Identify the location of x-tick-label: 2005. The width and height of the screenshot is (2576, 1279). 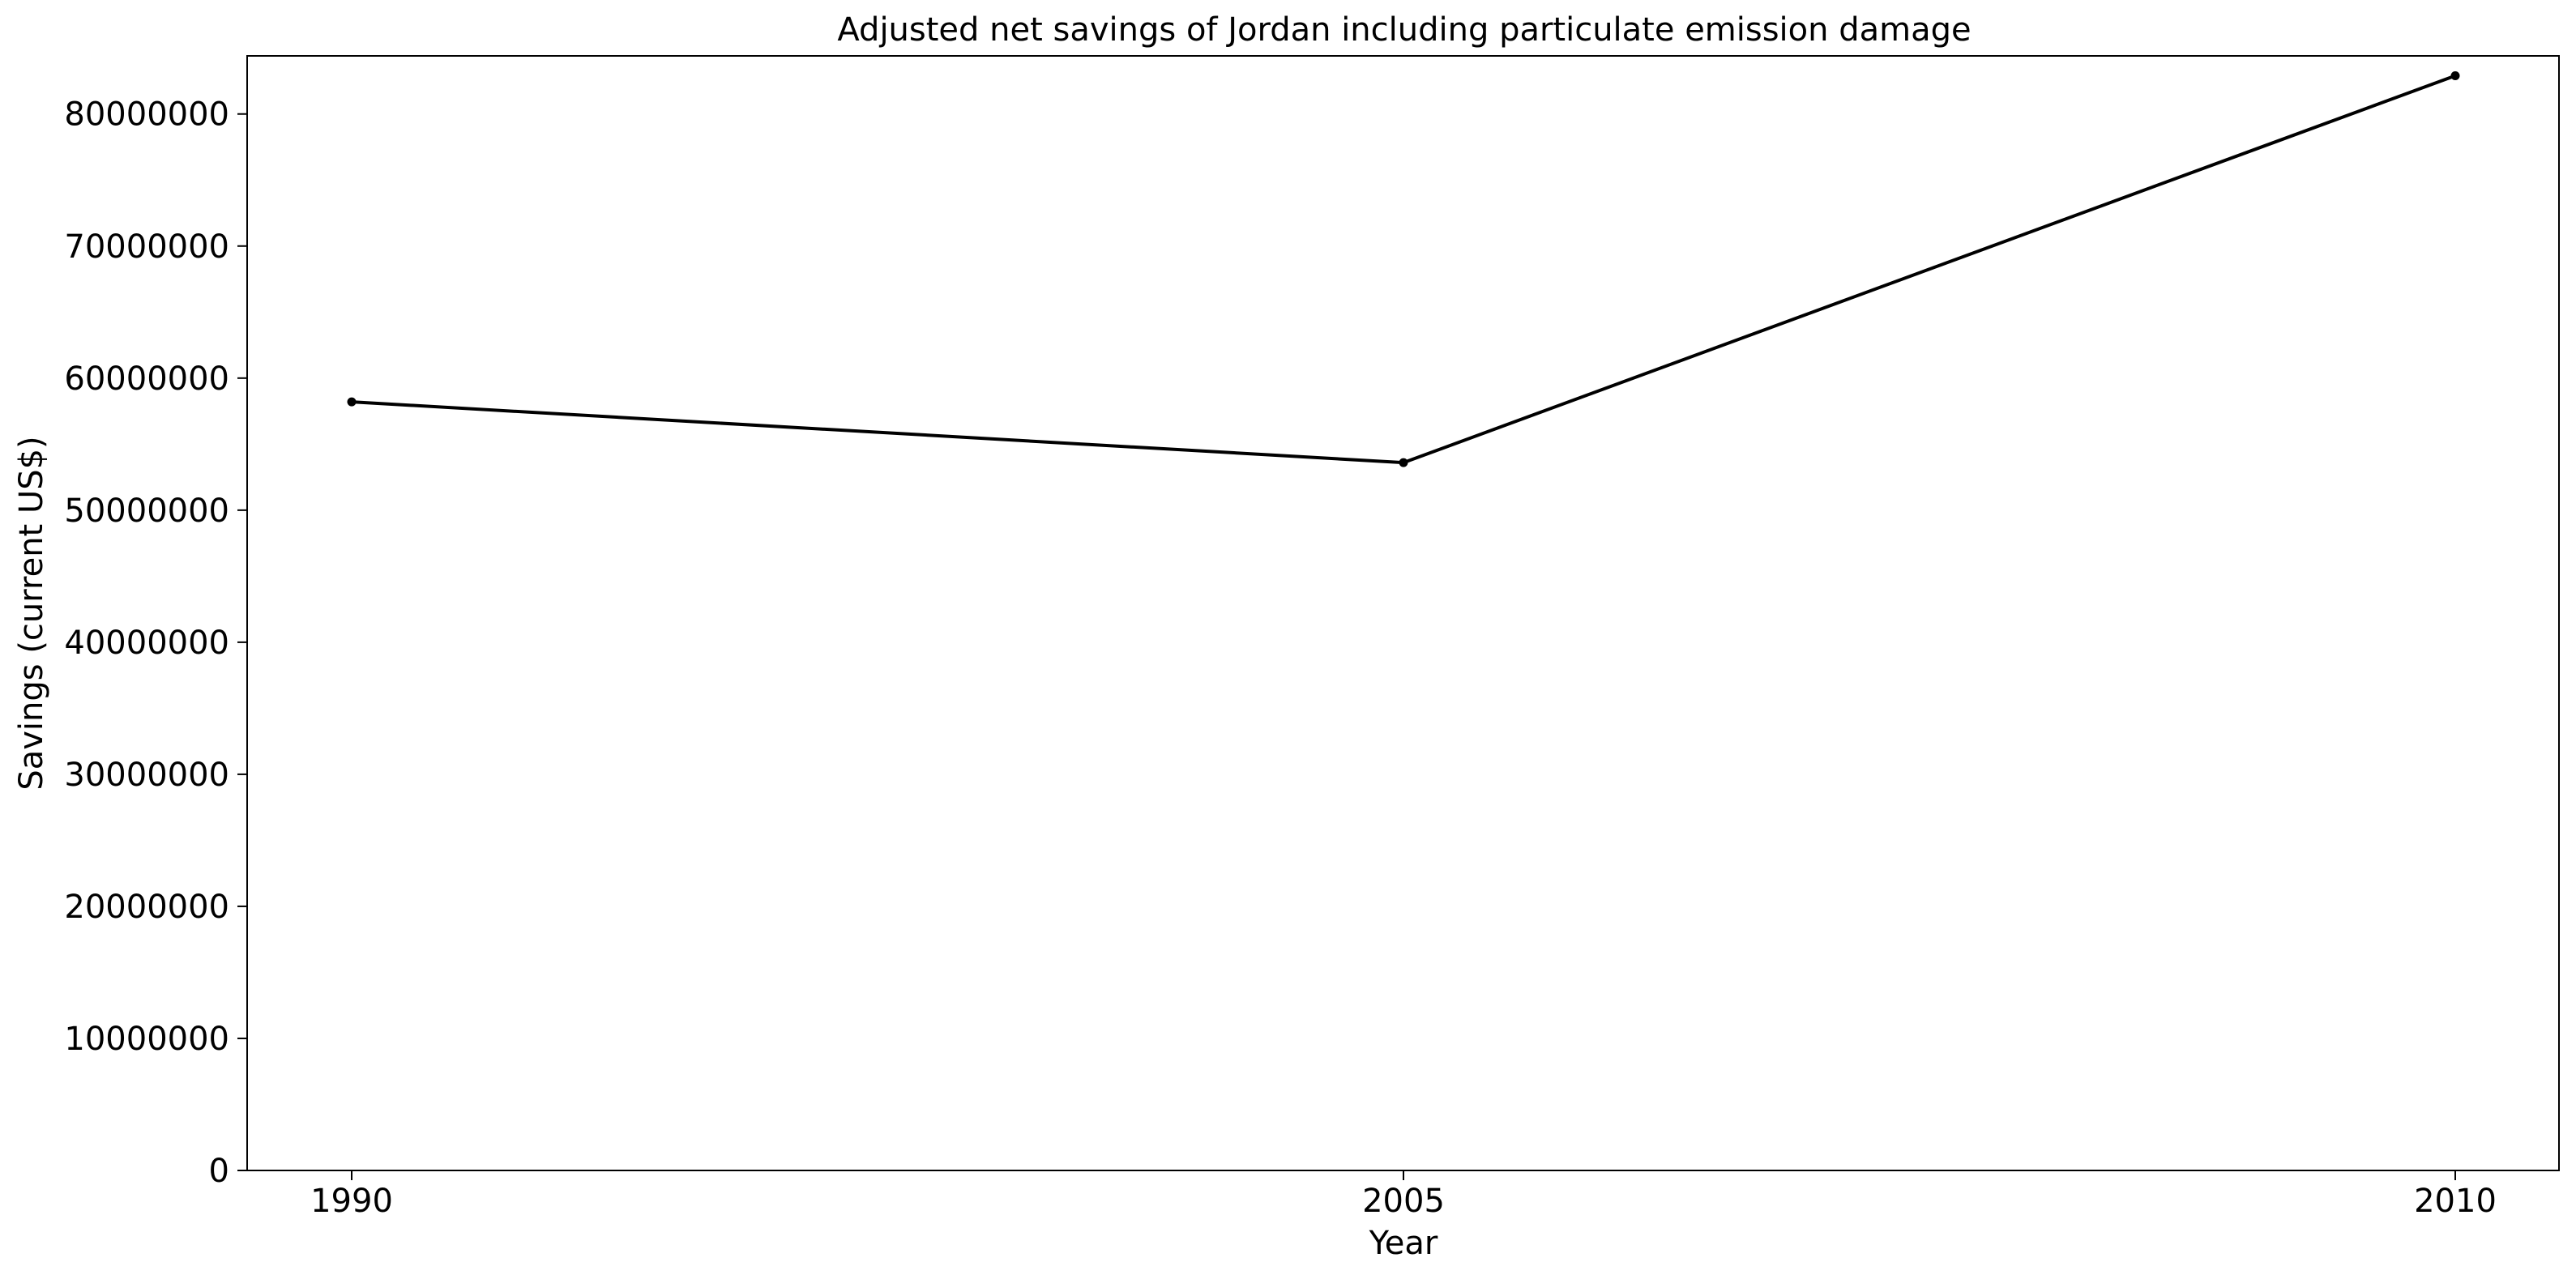
(1403, 1201).